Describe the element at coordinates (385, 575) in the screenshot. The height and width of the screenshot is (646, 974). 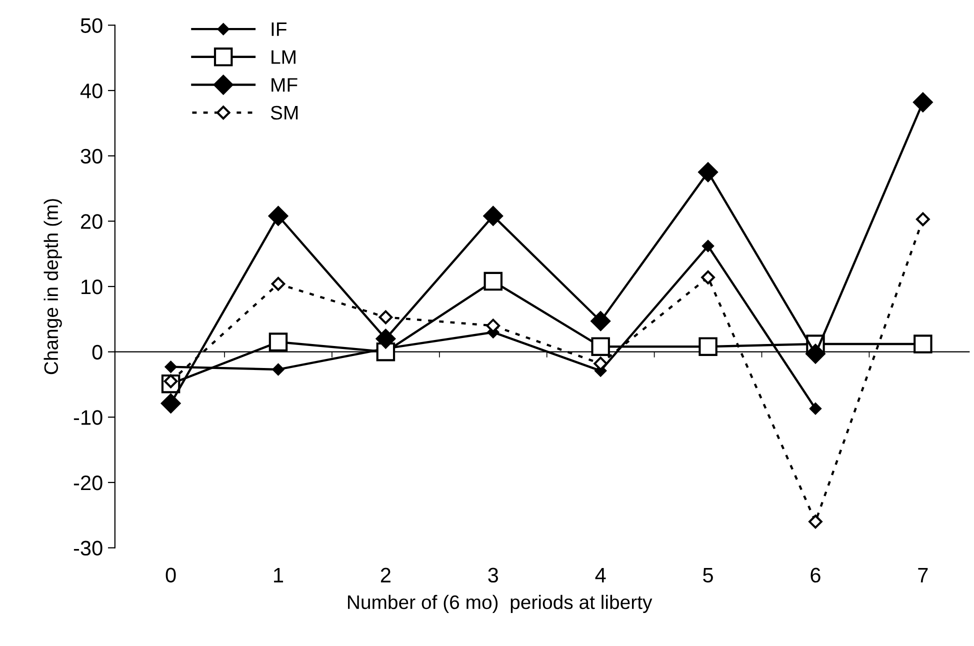
I see `x-tick-label: 2` at that location.